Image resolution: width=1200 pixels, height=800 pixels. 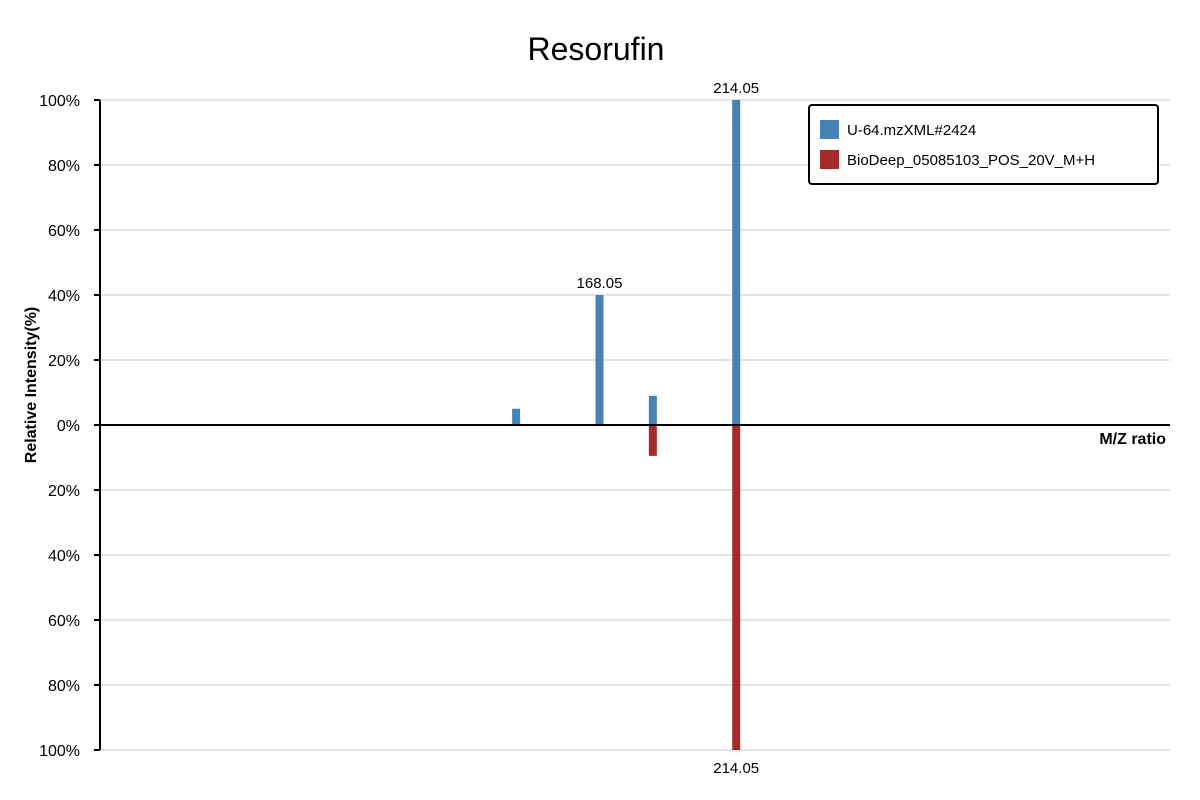 What do you see at coordinates (971, 160) in the screenshot?
I see `legend-label-biodeep: BioDeep_05085103_POS_20V_M+H` at bounding box center [971, 160].